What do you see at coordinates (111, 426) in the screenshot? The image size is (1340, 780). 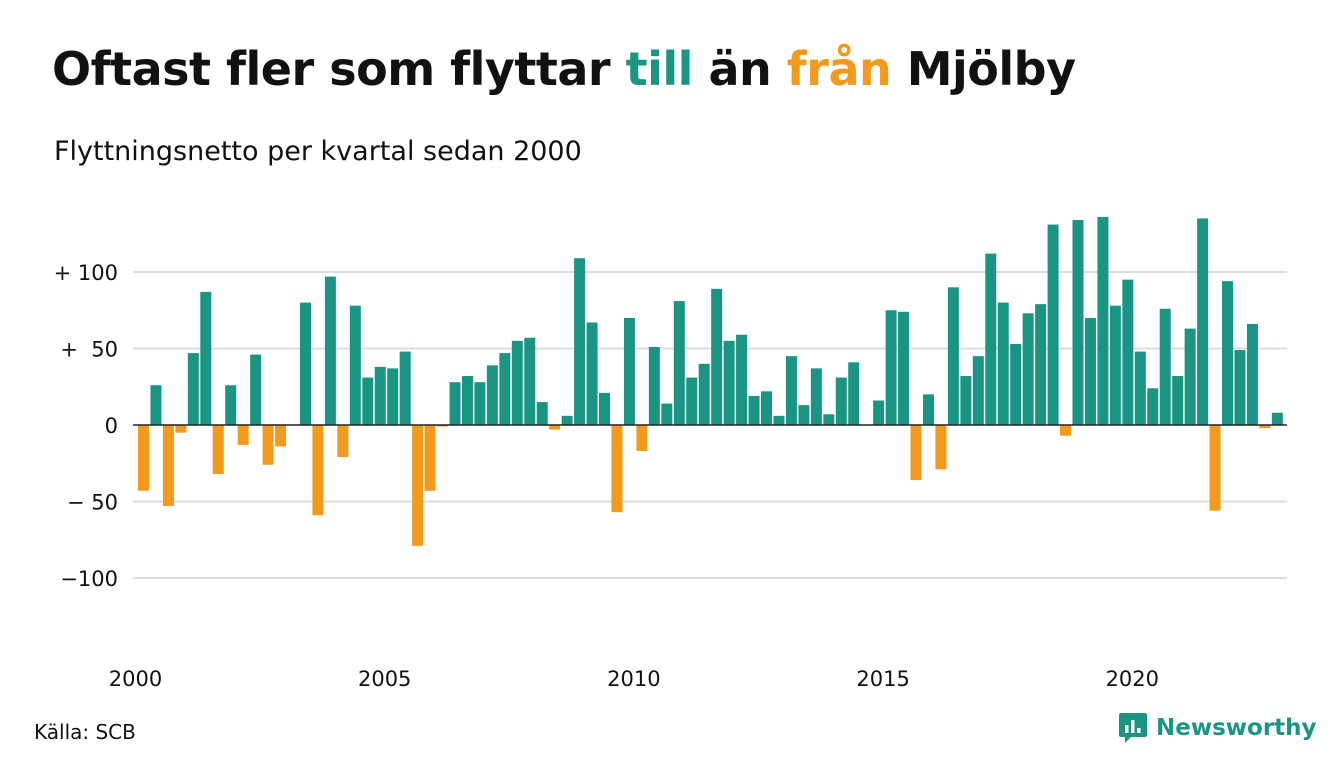 I see `y-tick-label: 0` at bounding box center [111, 426].